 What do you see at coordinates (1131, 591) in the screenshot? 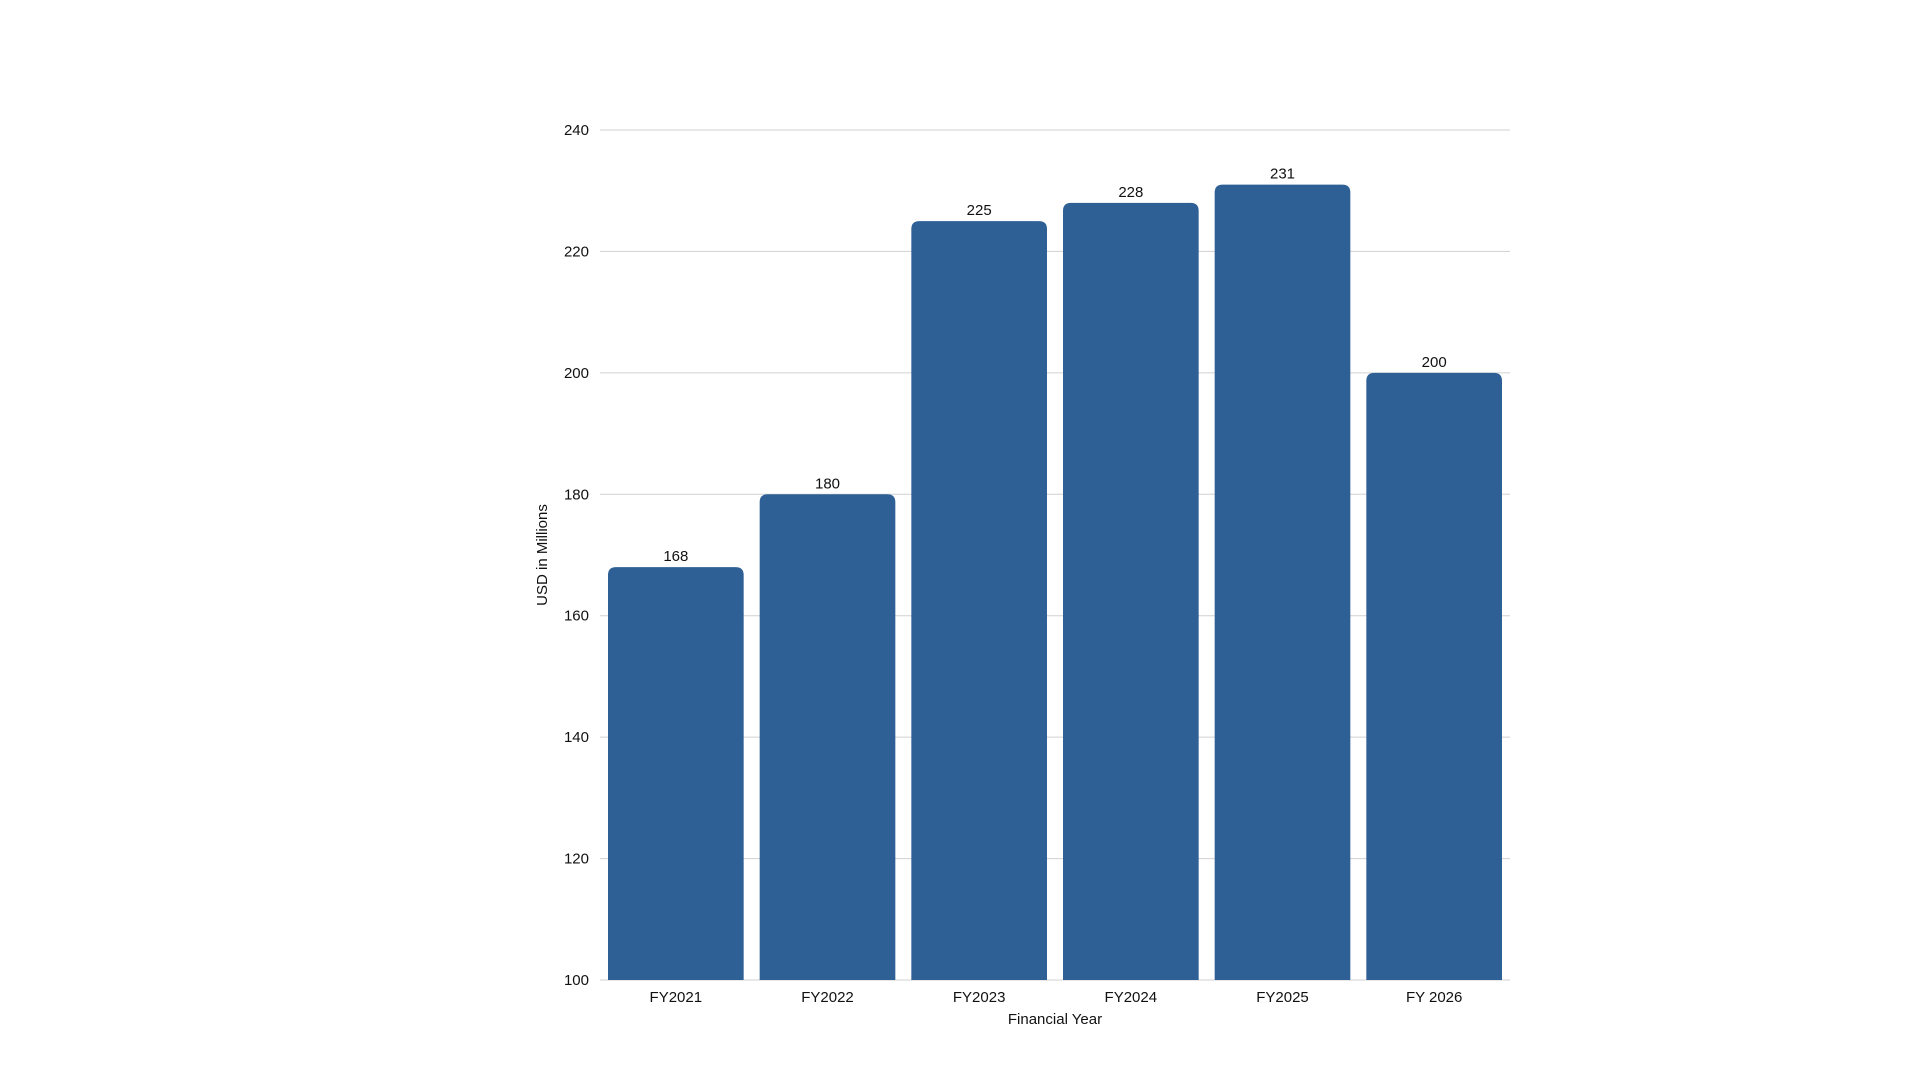
I see `bar-fy2024` at bounding box center [1131, 591].